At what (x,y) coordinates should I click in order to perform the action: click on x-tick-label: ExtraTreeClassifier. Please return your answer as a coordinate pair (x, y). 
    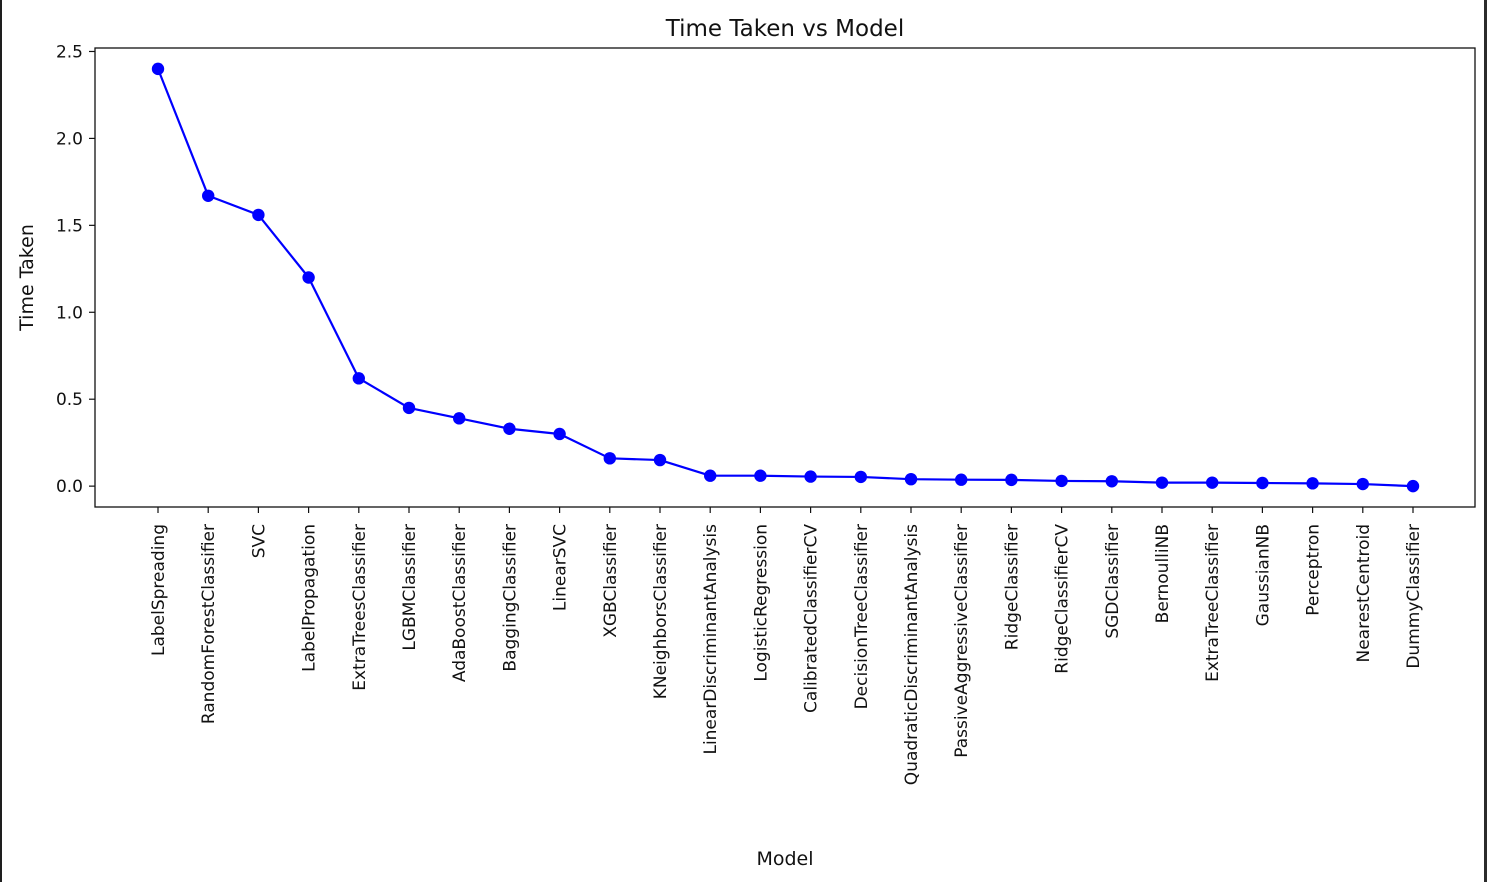
    Looking at the image, I should click on (1213, 603).